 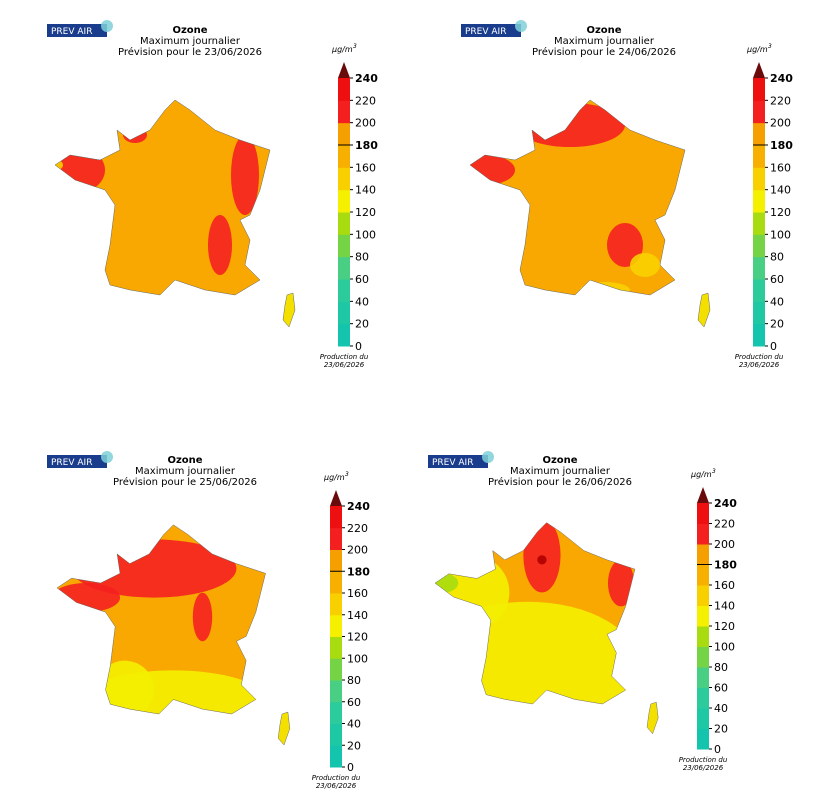 I want to click on production-date: 23/06/2026, so click(x=336, y=786).